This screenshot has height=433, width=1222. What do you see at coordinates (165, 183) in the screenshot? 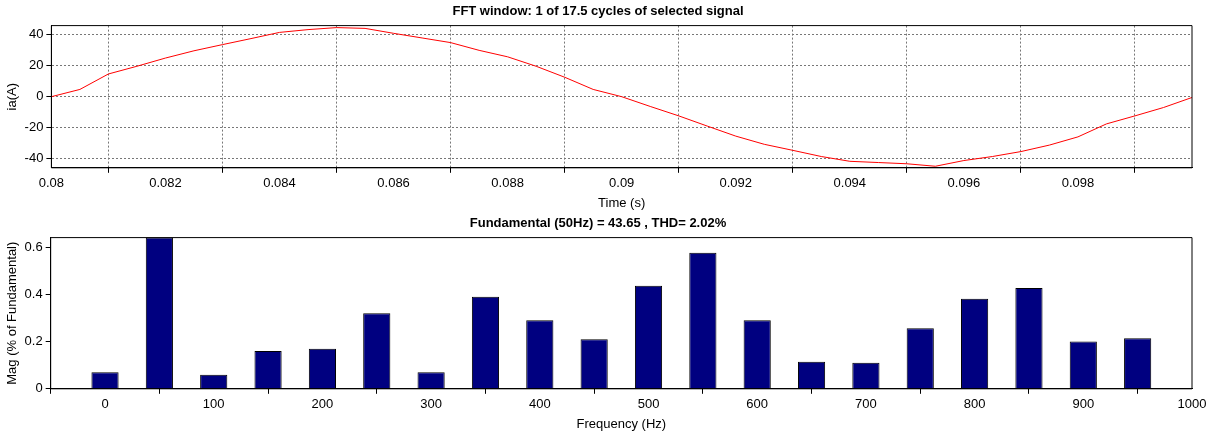
I see `x-tick-label: 0.082` at bounding box center [165, 183].